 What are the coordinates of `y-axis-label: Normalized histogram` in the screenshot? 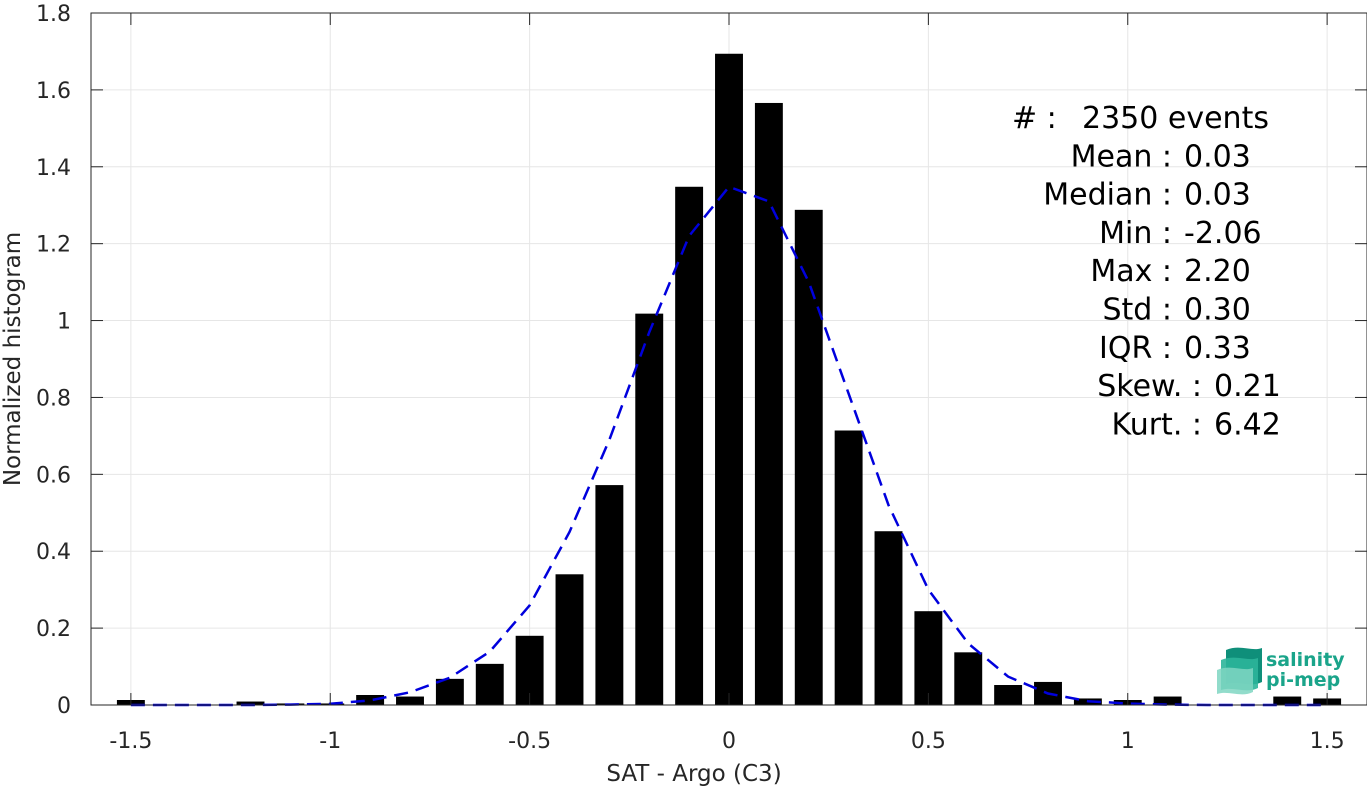 It's located at (13, 359).